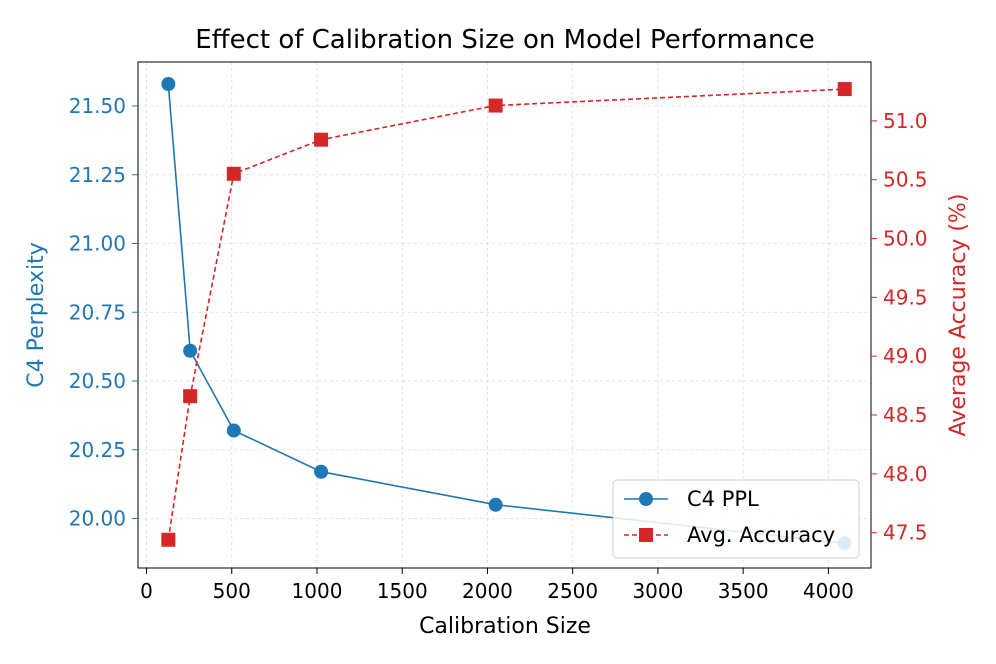 The width and height of the screenshot is (996, 664). What do you see at coordinates (146, 591) in the screenshot?
I see `x-tick-label: 0` at bounding box center [146, 591].